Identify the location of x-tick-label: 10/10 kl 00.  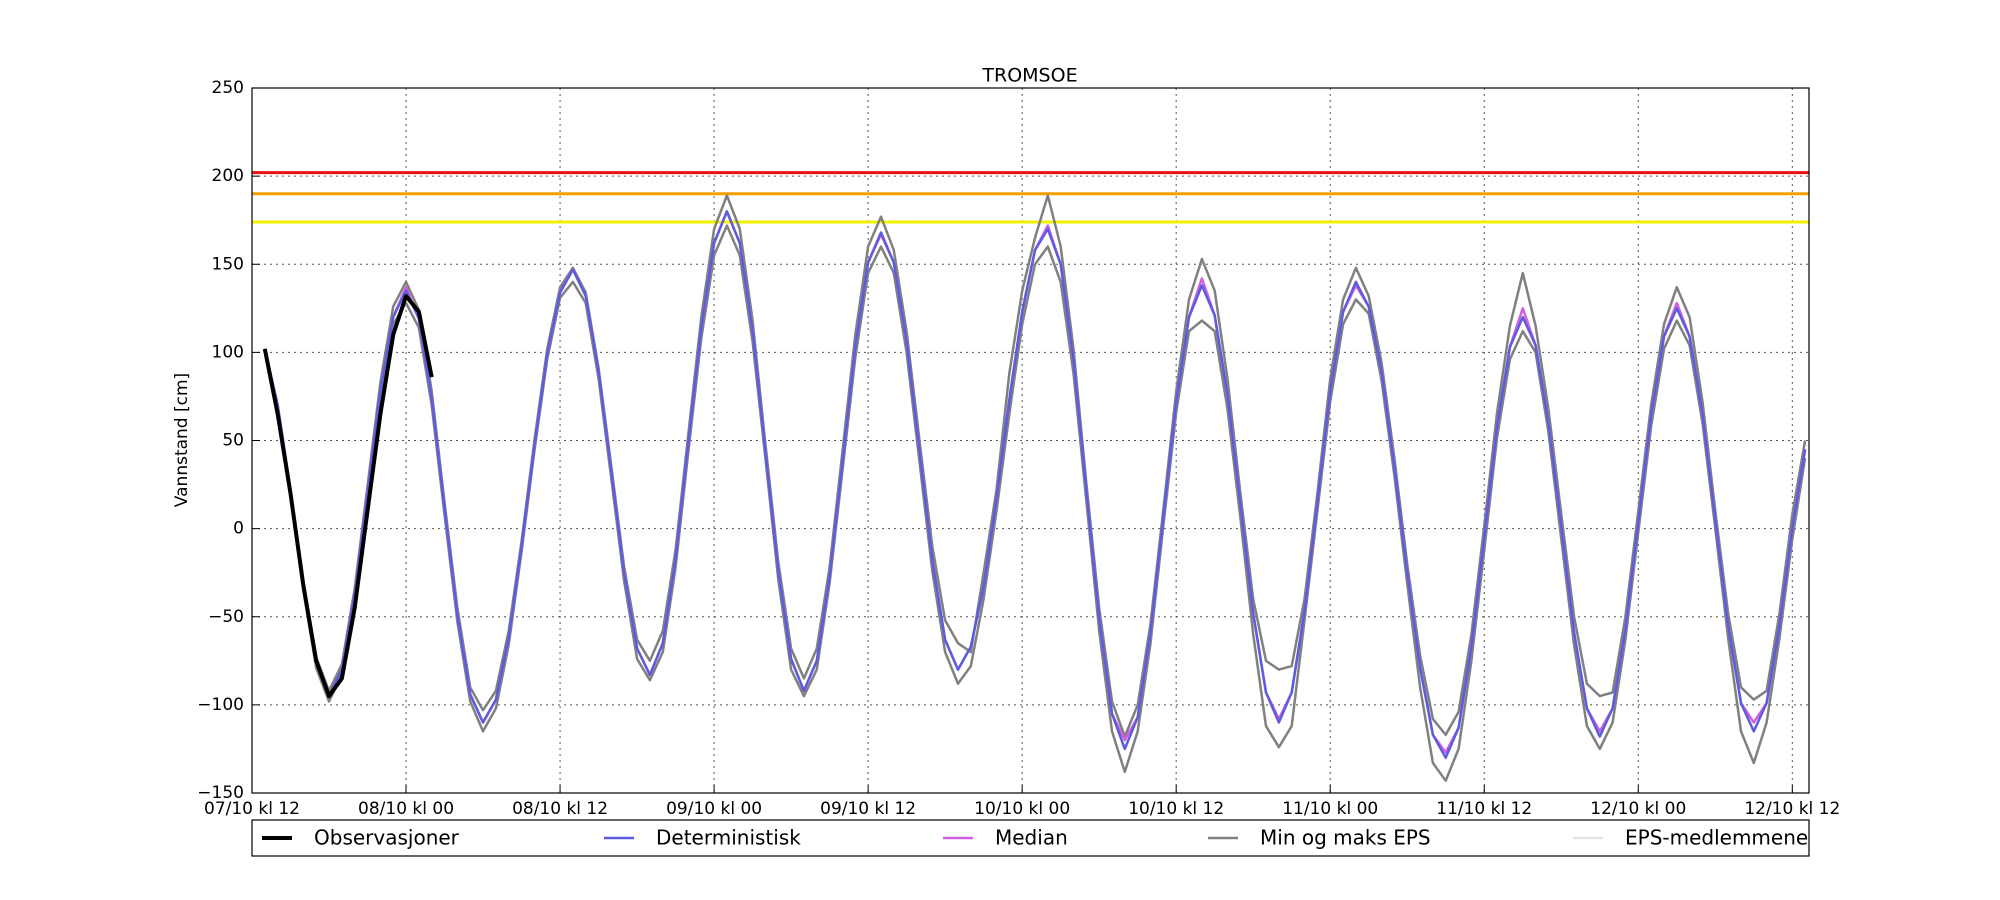
(1022, 809).